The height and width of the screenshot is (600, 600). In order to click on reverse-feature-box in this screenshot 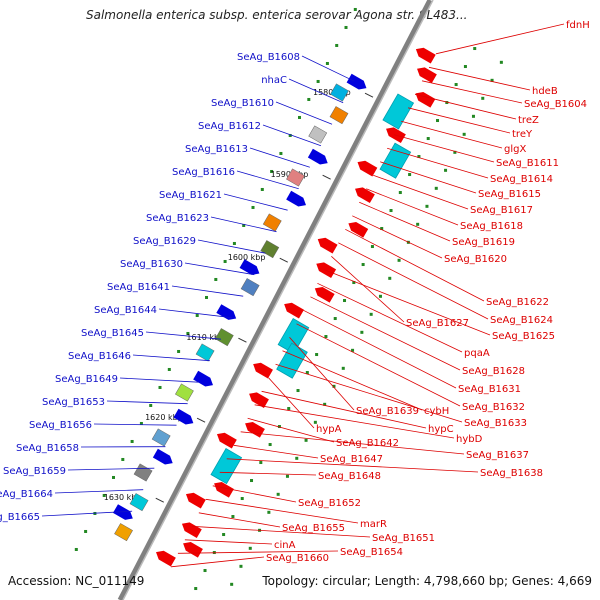, I will do `click(292, 360)`.